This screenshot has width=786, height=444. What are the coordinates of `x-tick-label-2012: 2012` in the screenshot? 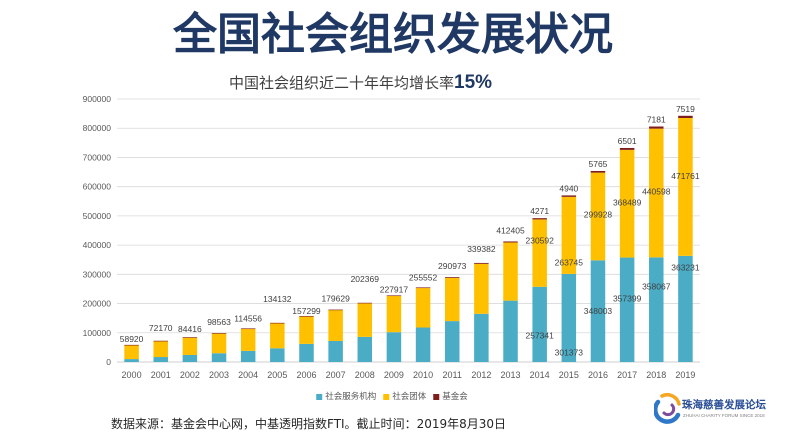 It's located at (481, 375).